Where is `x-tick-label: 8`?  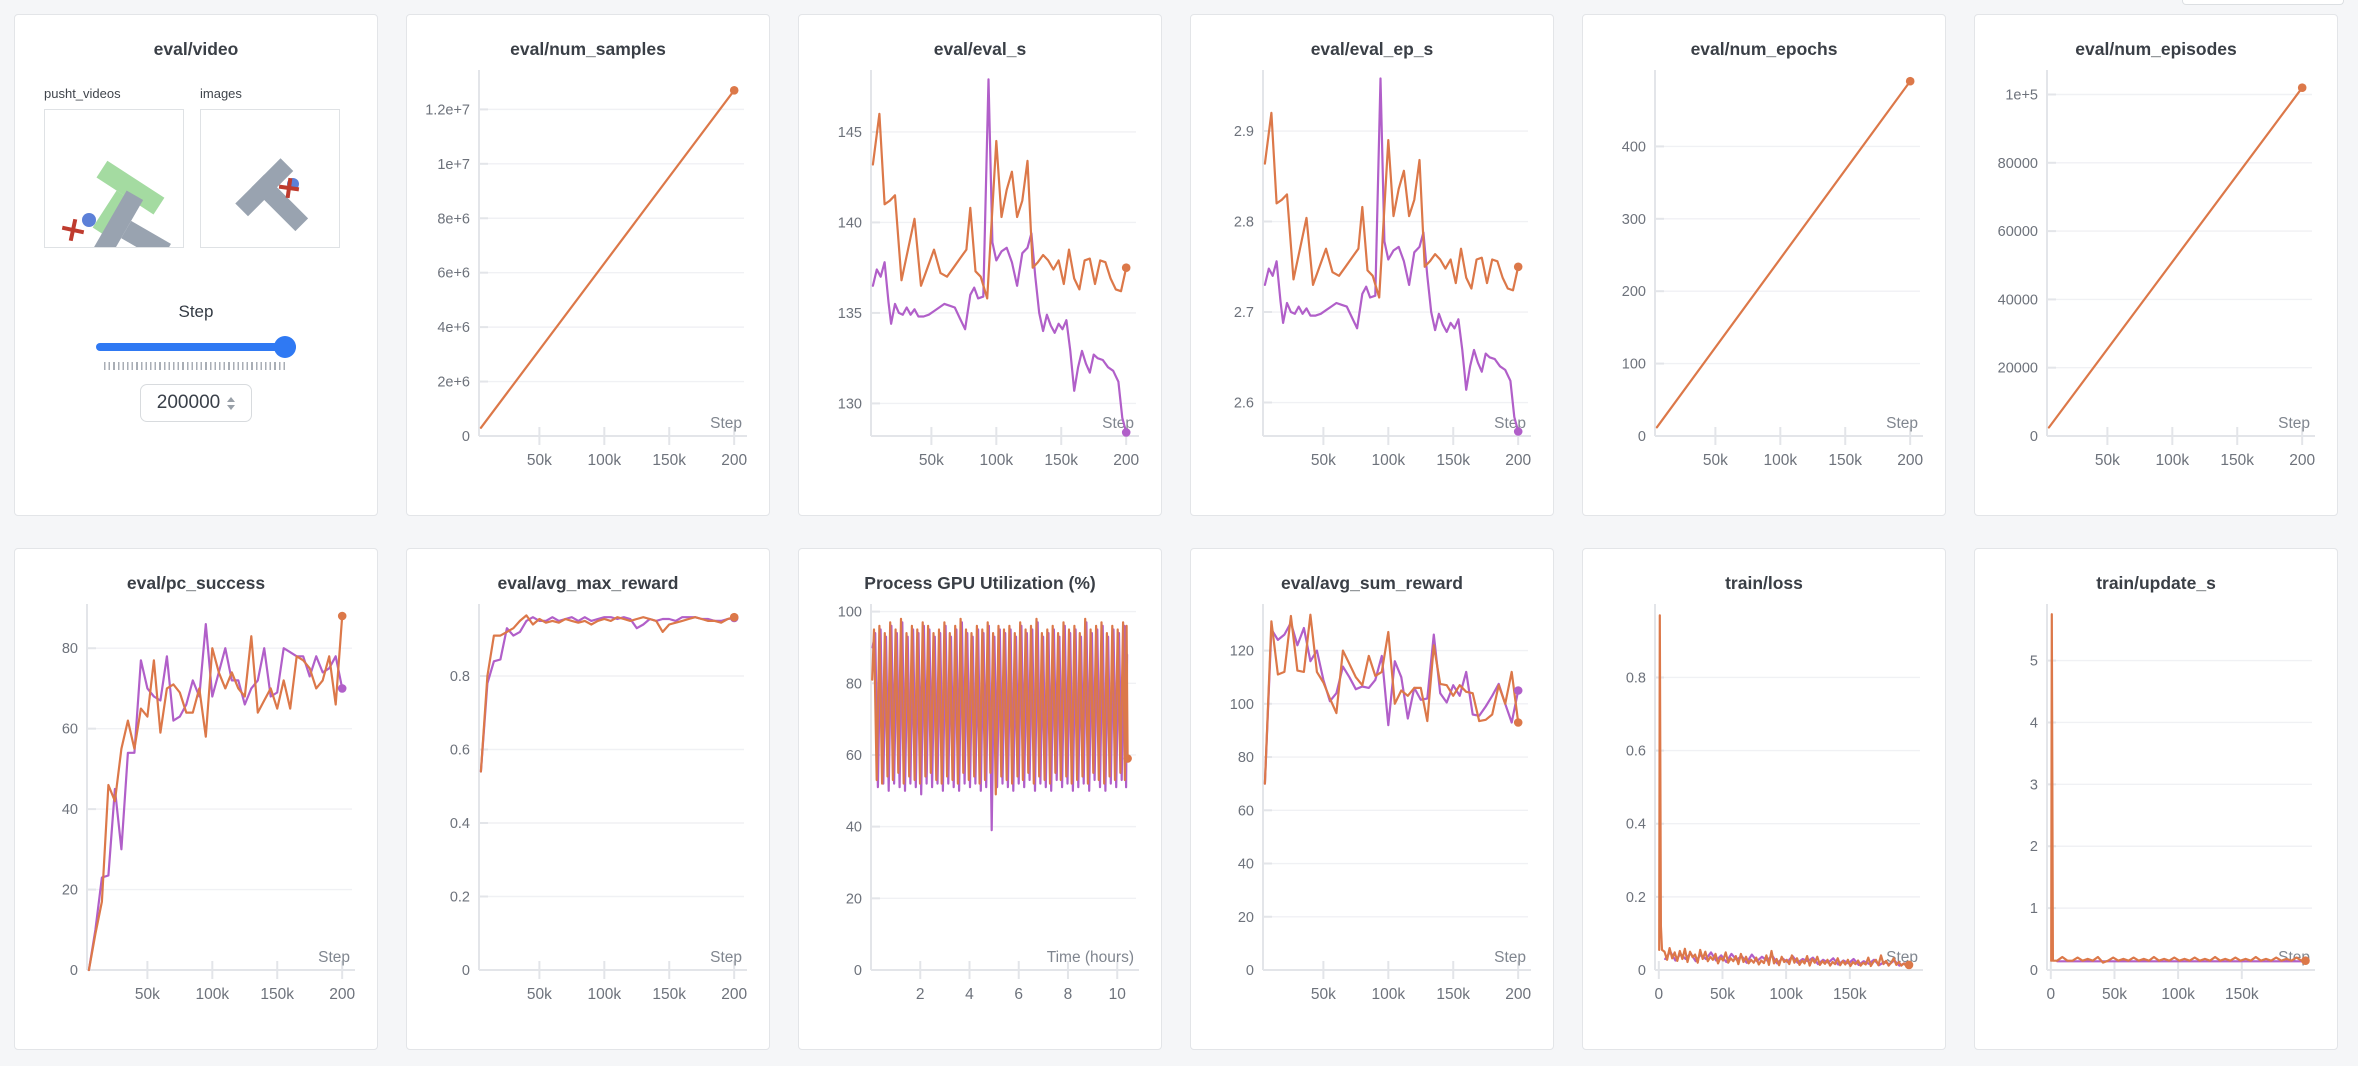
x-tick-label: 8 is located at coordinates (1067, 994).